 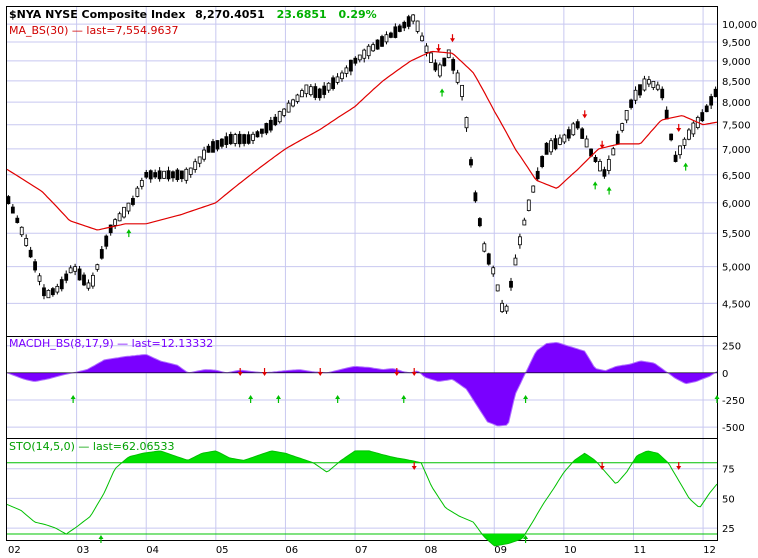 What do you see at coordinates (291, 550) in the screenshot?
I see `x-tick-label: 06` at bounding box center [291, 550].